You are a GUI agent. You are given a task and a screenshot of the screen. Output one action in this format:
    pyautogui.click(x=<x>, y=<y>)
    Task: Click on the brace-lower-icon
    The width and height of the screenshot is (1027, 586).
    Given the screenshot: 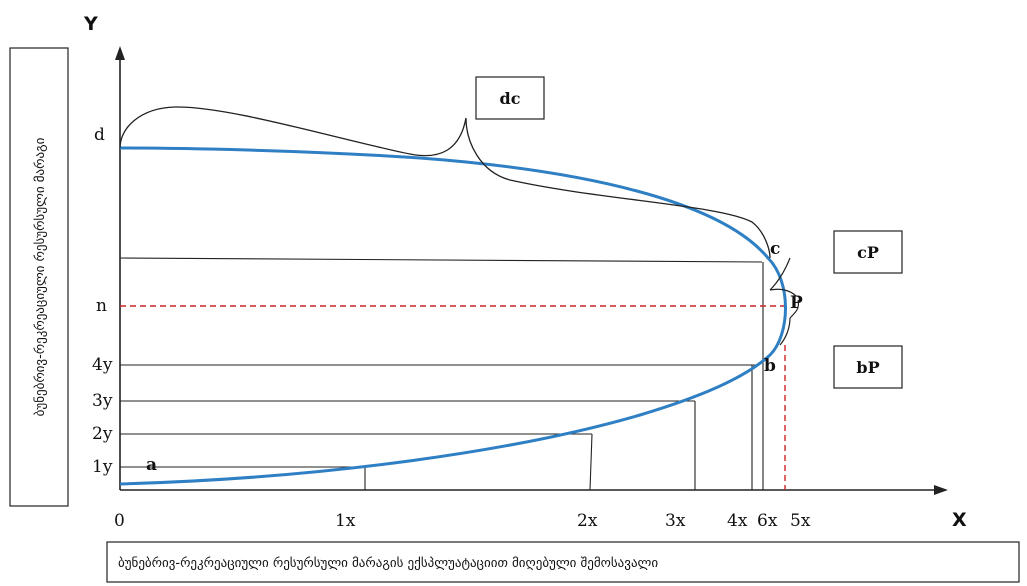 What is the action you would take?
    pyautogui.click(x=789, y=322)
    